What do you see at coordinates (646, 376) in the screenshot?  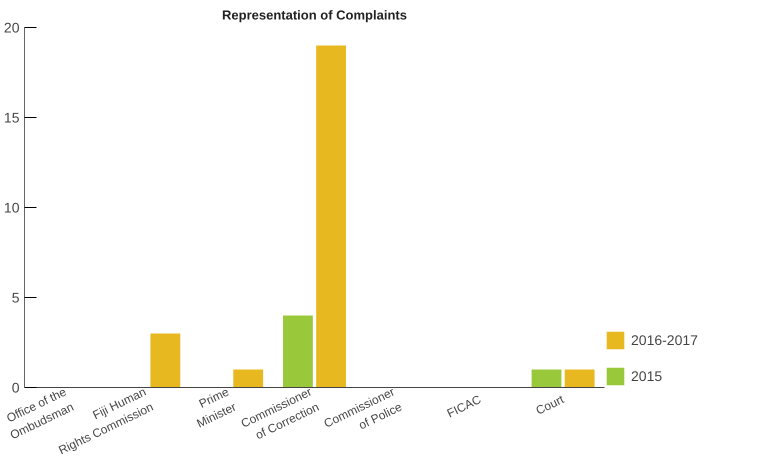 I see `legend-label: 2015` at bounding box center [646, 376].